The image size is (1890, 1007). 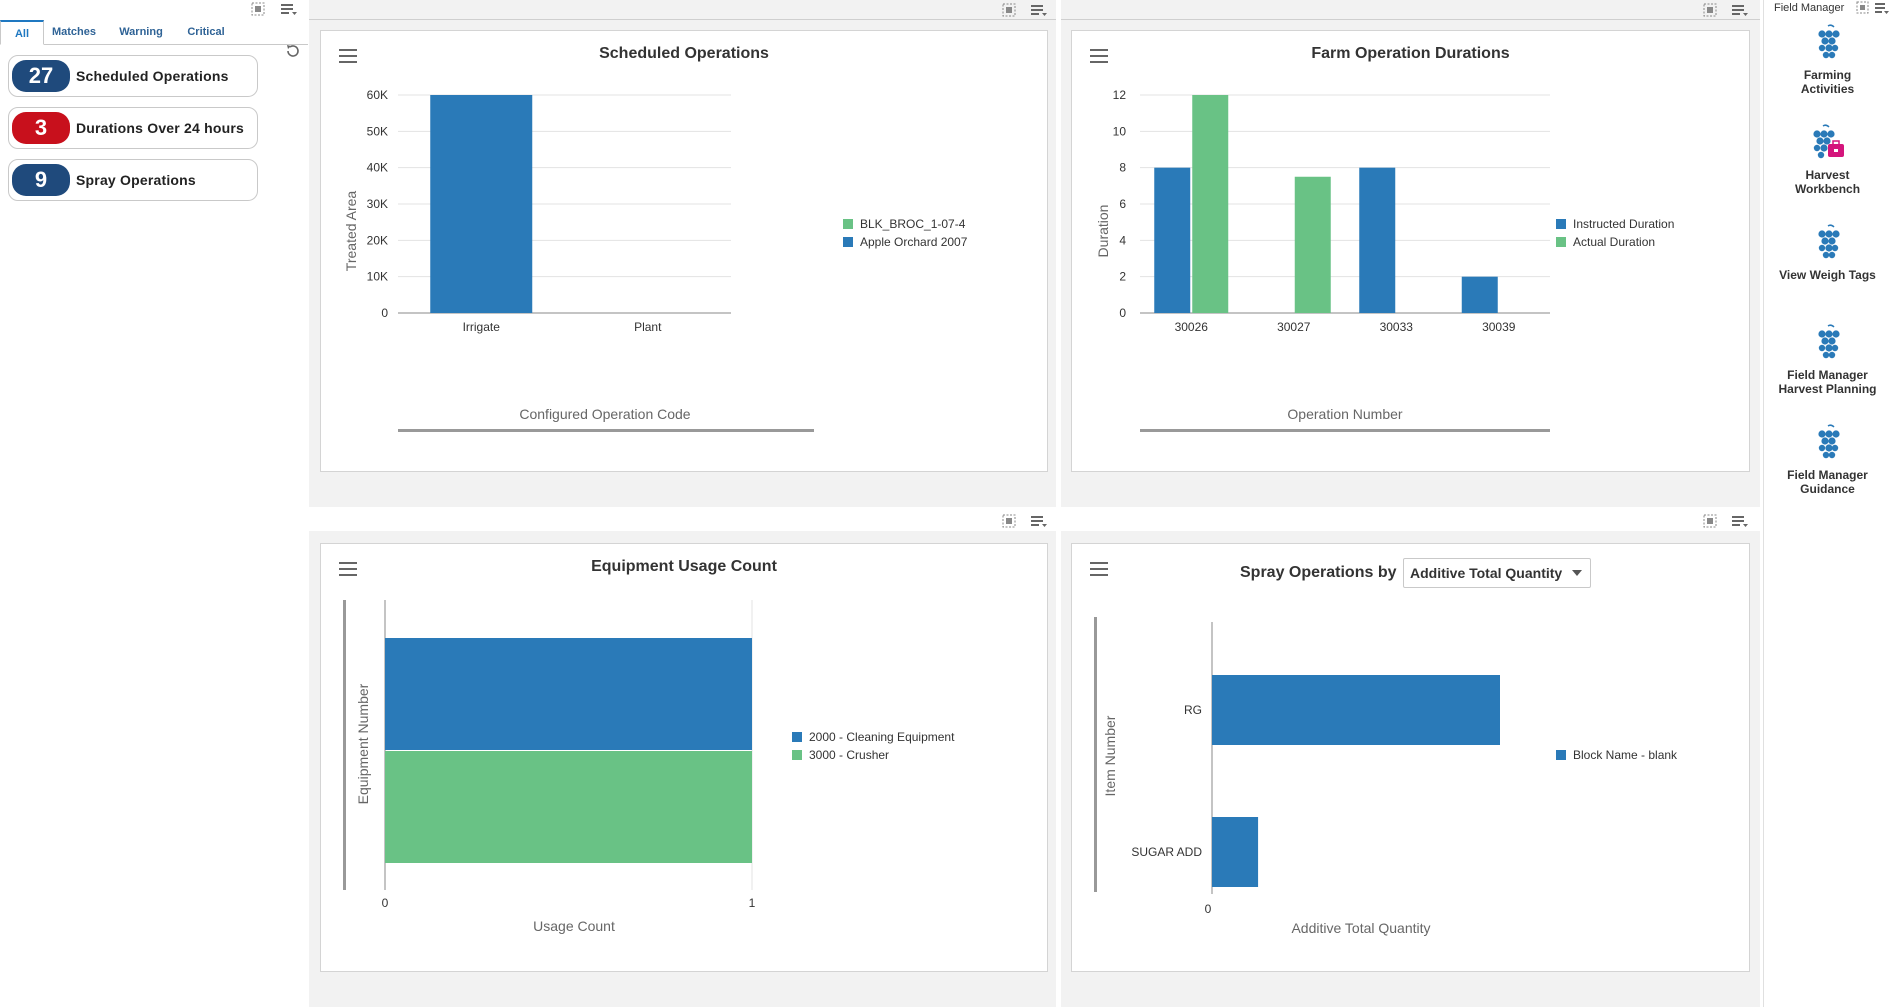 I want to click on y-axis-title: Duration, so click(x=1103, y=231).